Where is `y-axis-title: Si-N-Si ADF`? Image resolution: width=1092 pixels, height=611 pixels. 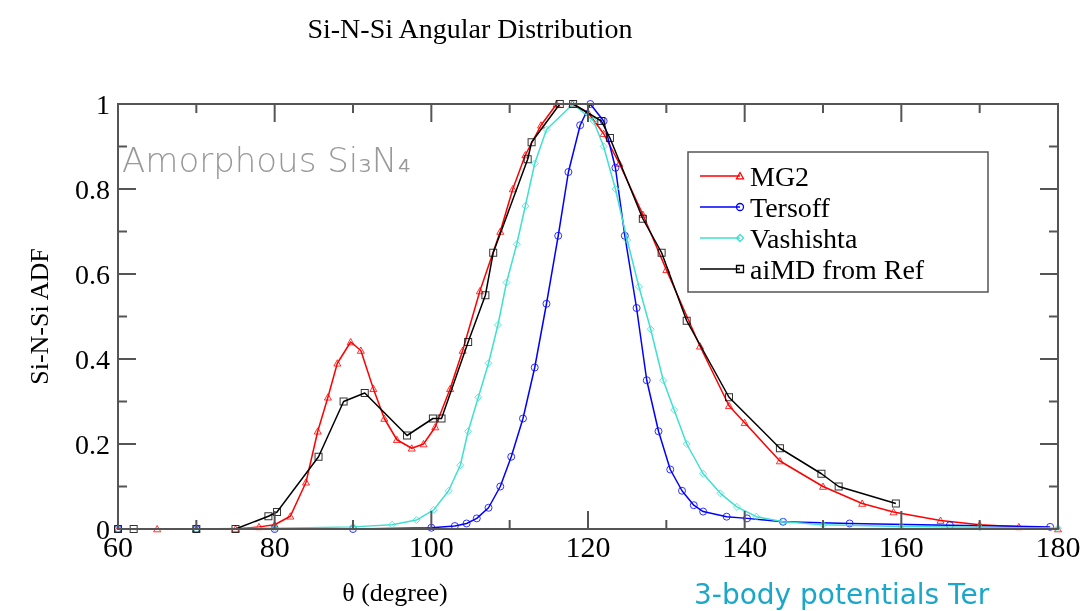 y-axis-title: Si-N-Si ADF is located at coordinates (39, 316).